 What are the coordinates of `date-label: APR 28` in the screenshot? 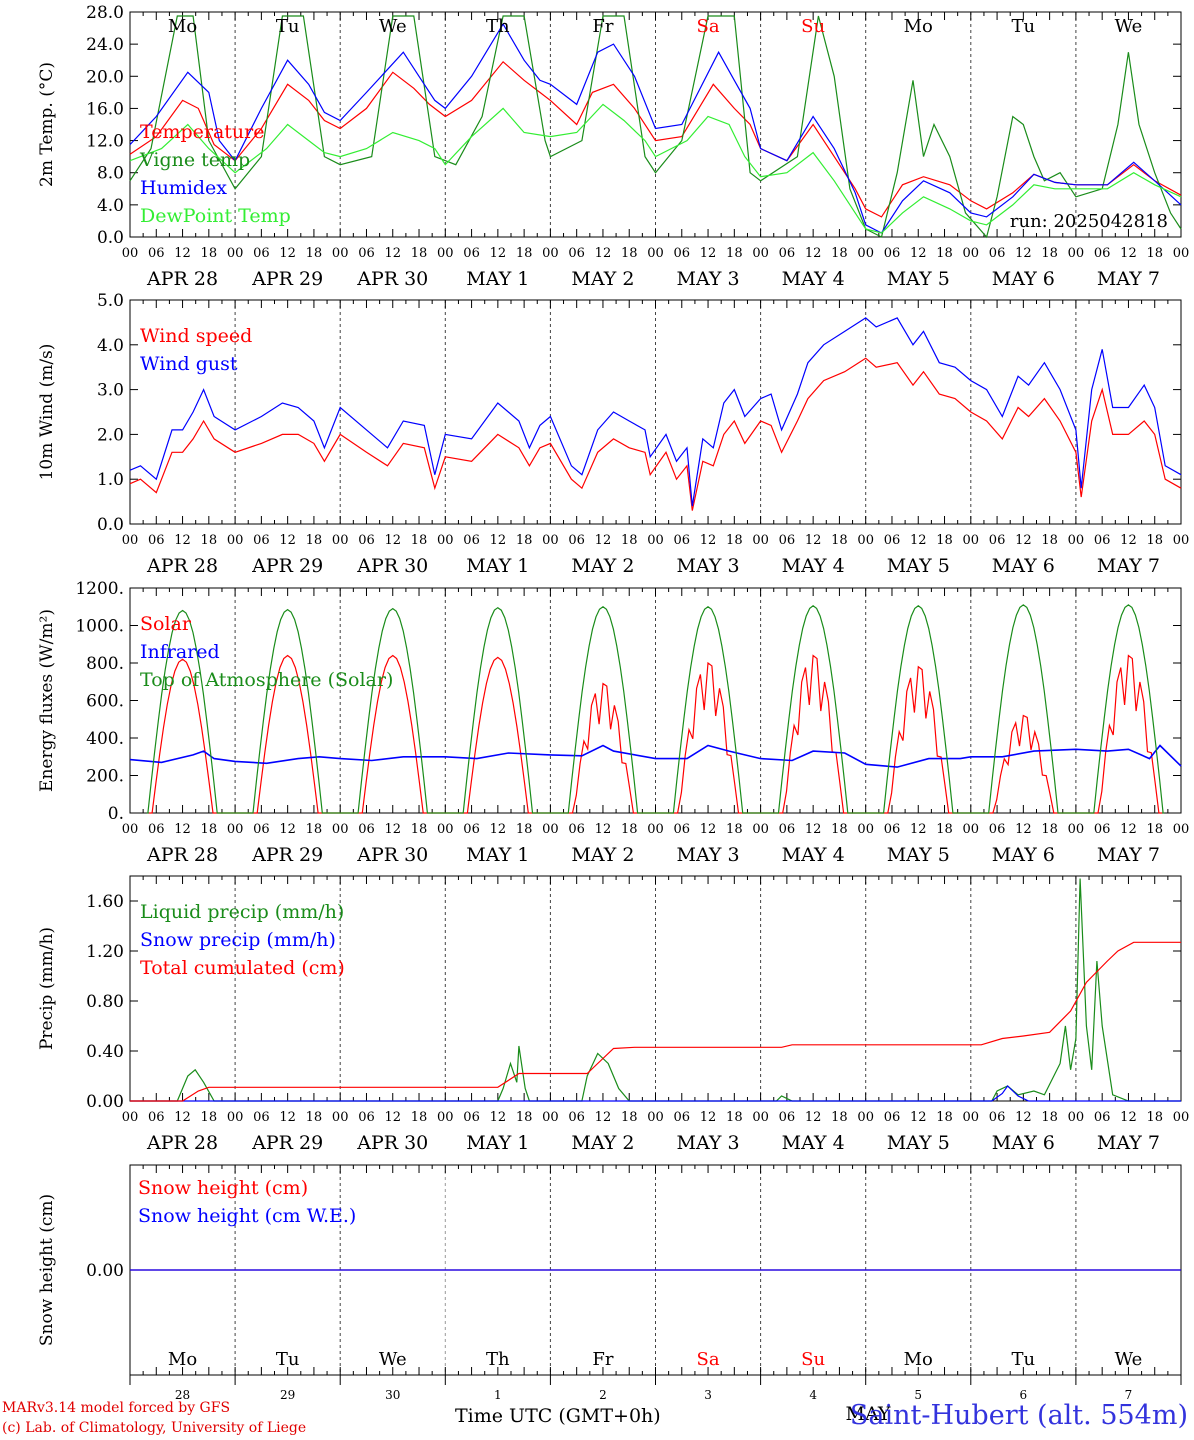 It's located at (182, 1143).